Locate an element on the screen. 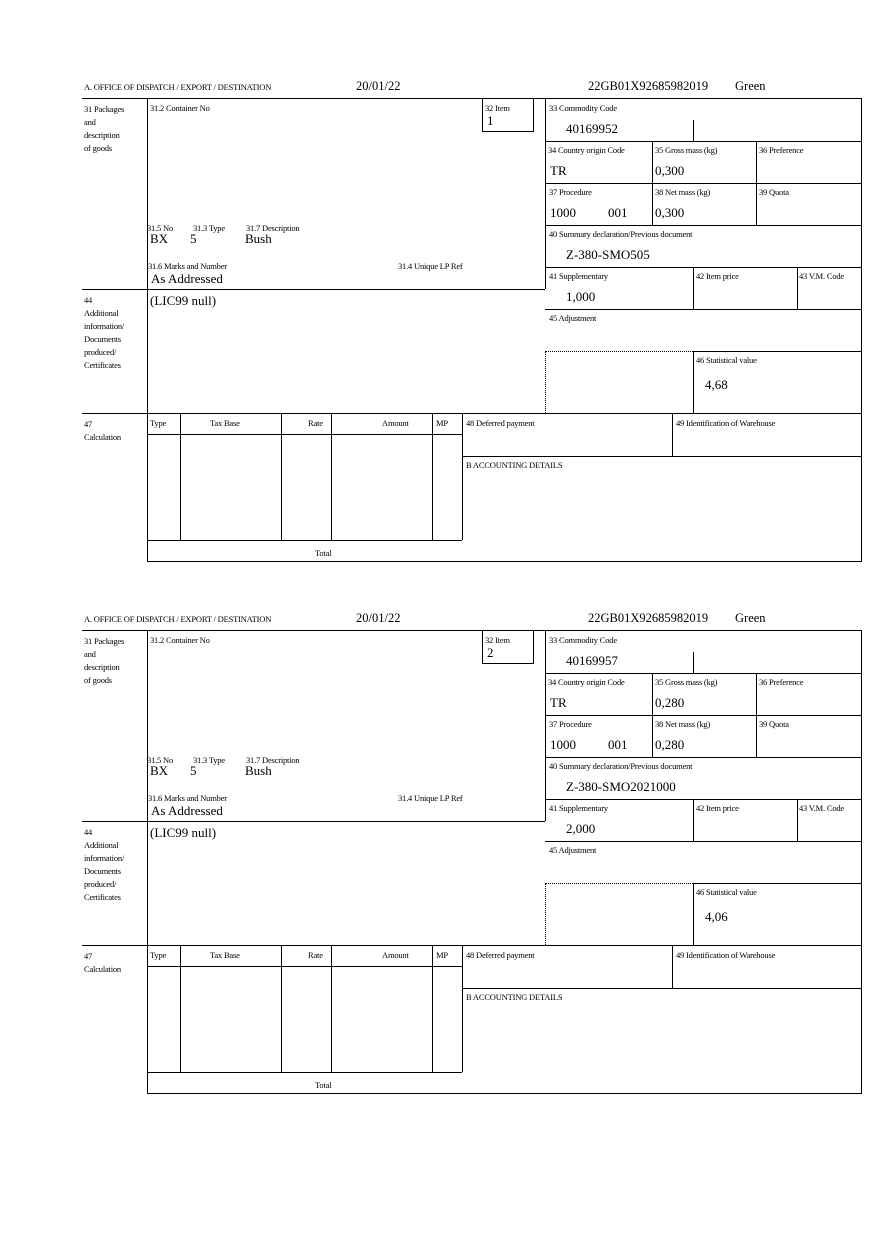 This screenshot has height=1250, width=882. container-no-label: 31.2 Container No is located at coordinates (180, 640).